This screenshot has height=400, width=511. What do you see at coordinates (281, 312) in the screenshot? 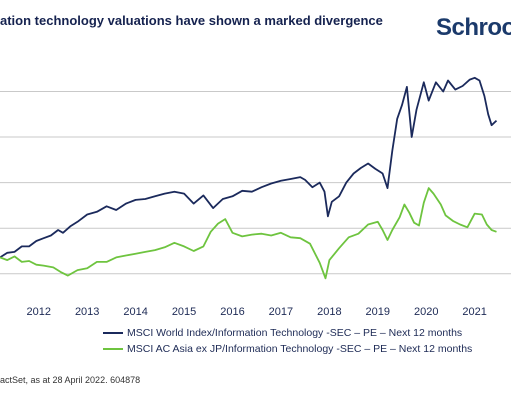
I see `x-tick-label-2017: 2017` at bounding box center [281, 312].